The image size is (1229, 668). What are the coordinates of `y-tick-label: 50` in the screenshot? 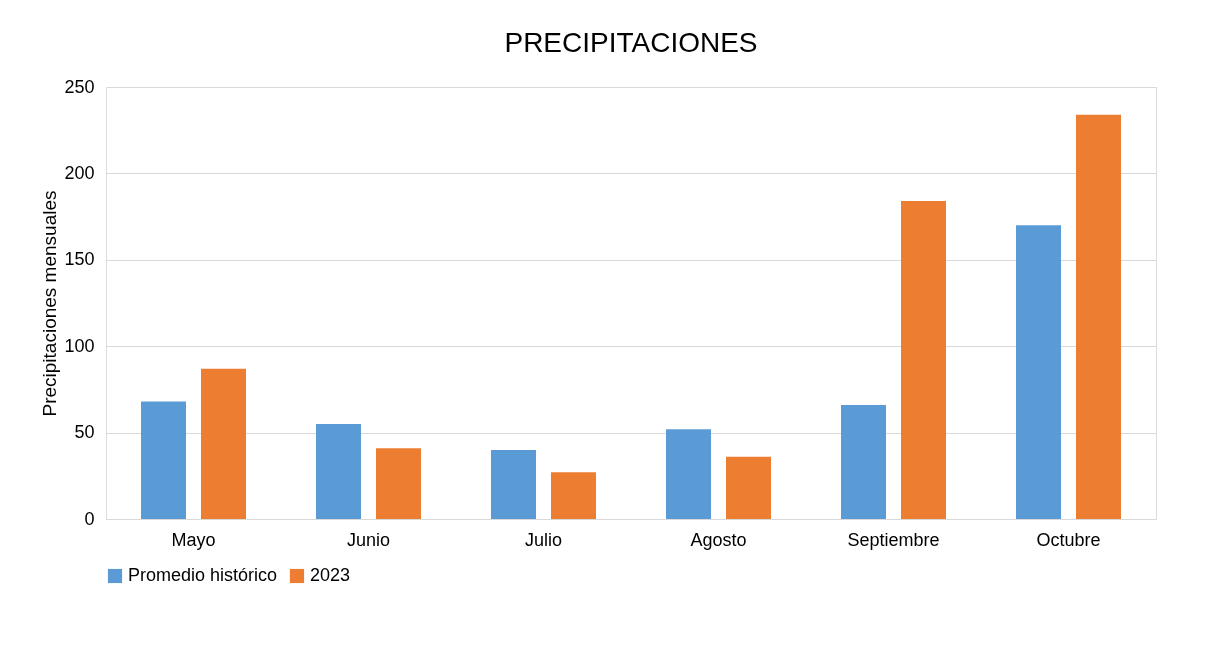 It's located at (84, 432).